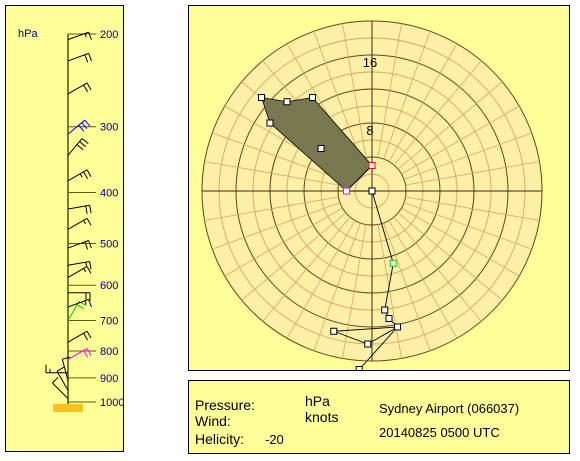 The height and width of the screenshot is (461, 580). What do you see at coordinates (370, 62) in the screenshot?
I see `ring-label: 16` at bounding box center [370, 62].